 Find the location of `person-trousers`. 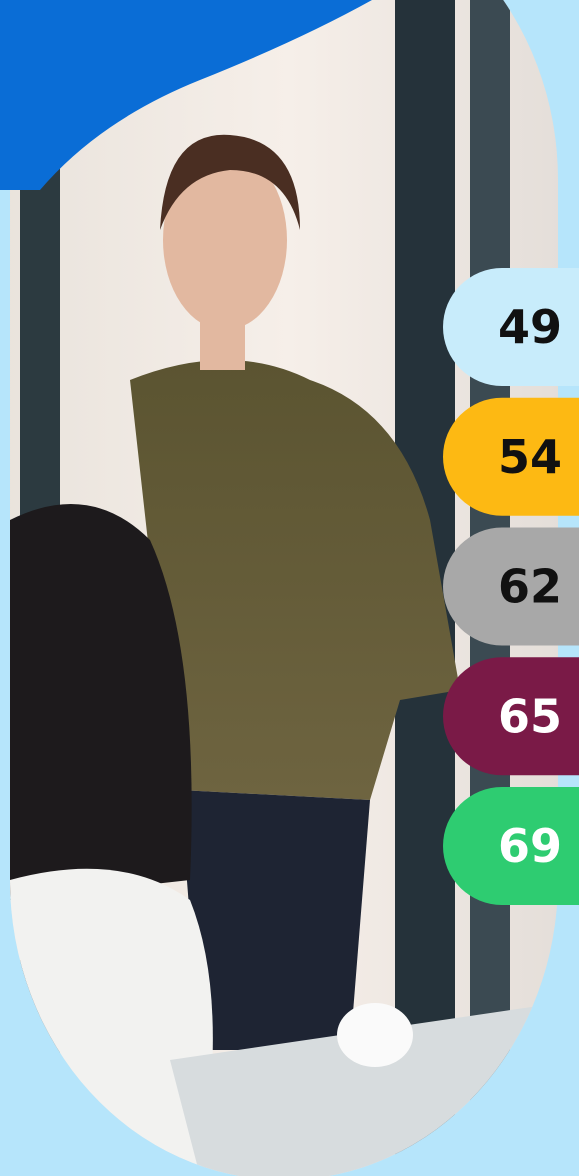

person-trousers is located at coordinates (275, 920).